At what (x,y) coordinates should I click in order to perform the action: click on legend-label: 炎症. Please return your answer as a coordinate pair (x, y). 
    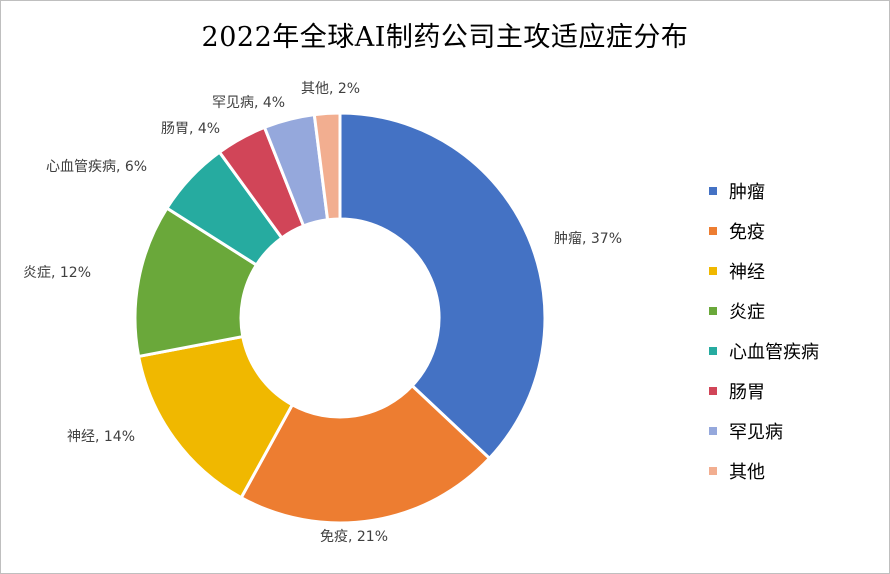
    Looking at the image, I should click on (747, 312).